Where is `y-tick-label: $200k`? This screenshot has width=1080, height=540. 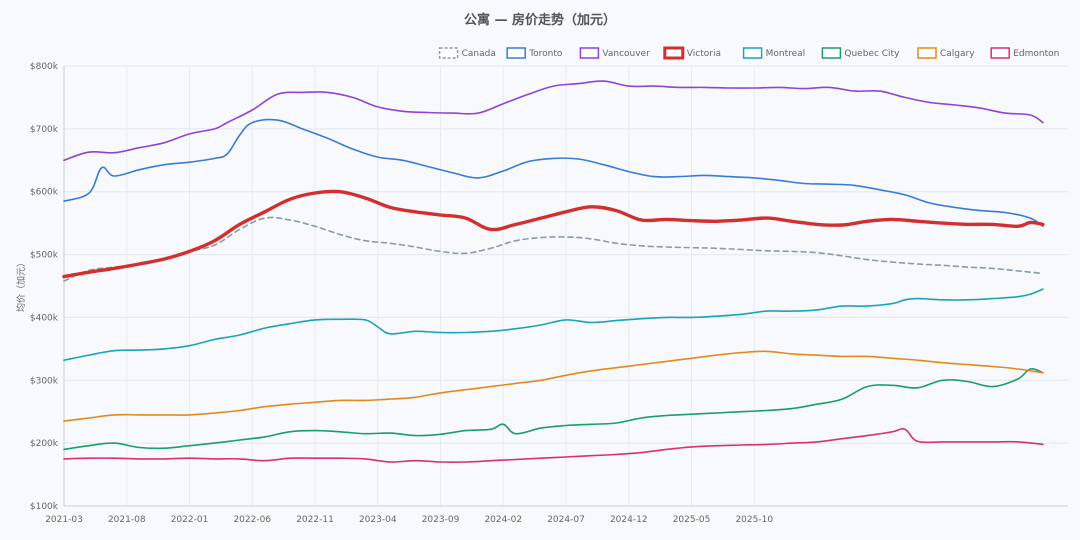 y-tick-label: $200k is located at coordinates (44, 444).